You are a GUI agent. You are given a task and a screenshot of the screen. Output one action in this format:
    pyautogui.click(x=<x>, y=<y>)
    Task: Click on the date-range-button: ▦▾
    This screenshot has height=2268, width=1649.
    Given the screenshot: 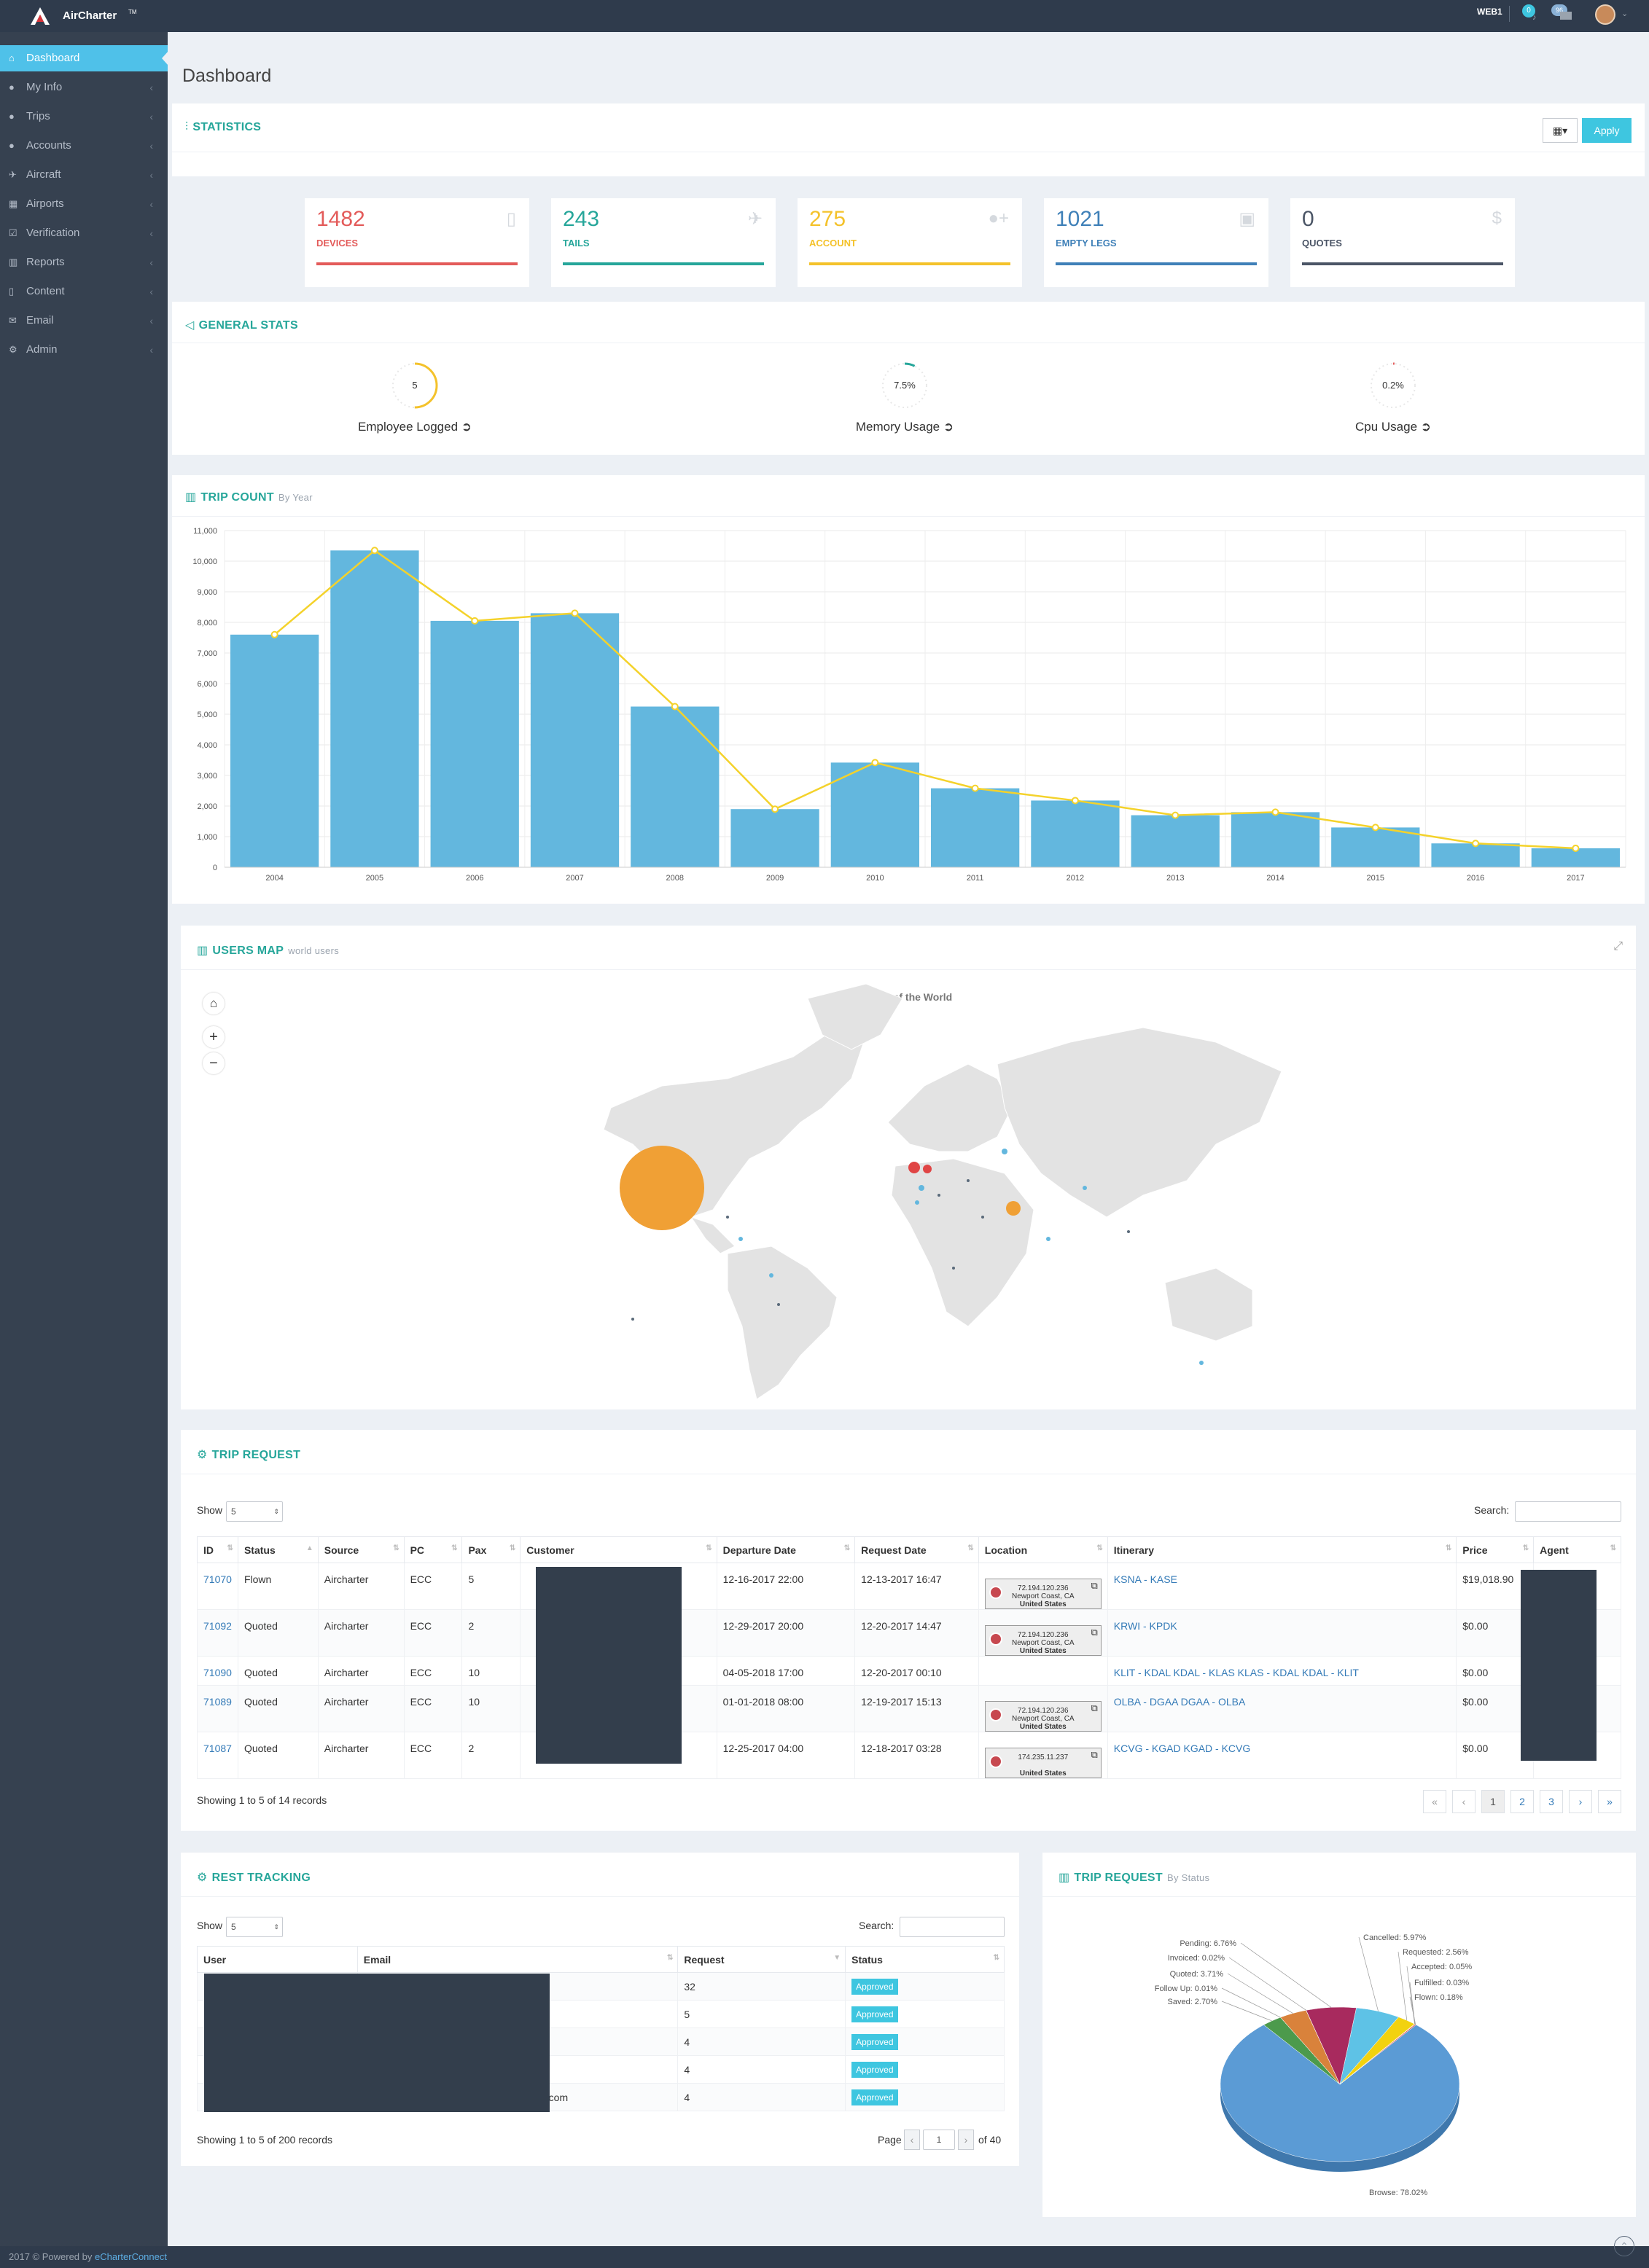 What is the action you would take?
    pyautogui.click(x=1560, y=131)
    